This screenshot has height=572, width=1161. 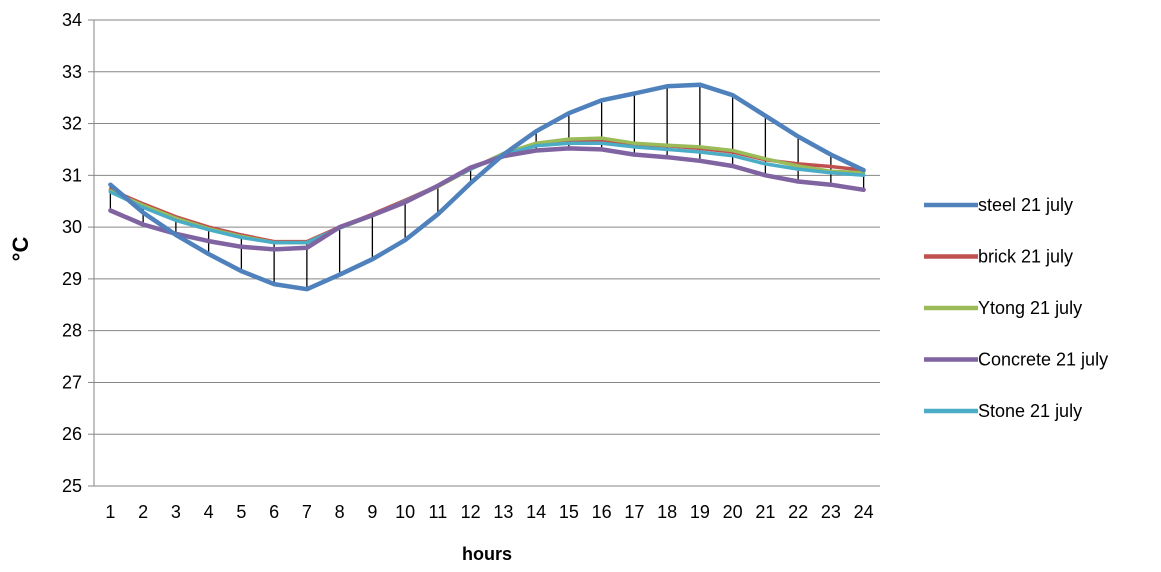 What do you see at coordinates (1025, 257) in the screenshot?
I see `legend-label: brick 21 july` at bounding box center [1025, 257].